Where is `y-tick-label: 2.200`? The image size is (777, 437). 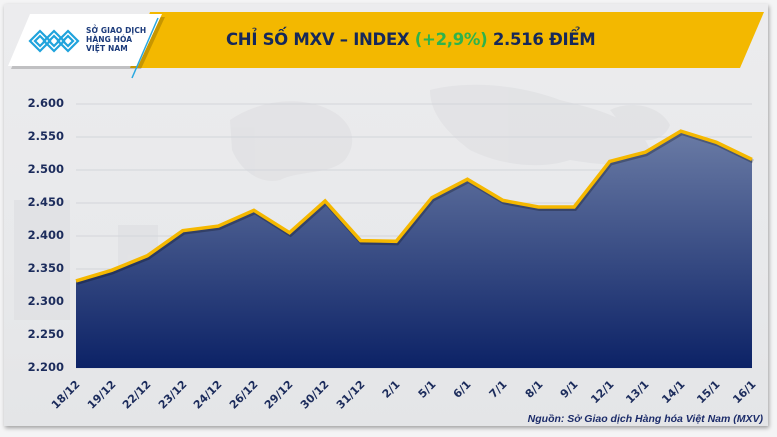 y-tick-label: 2.200 is located at coordinates (45, 367).